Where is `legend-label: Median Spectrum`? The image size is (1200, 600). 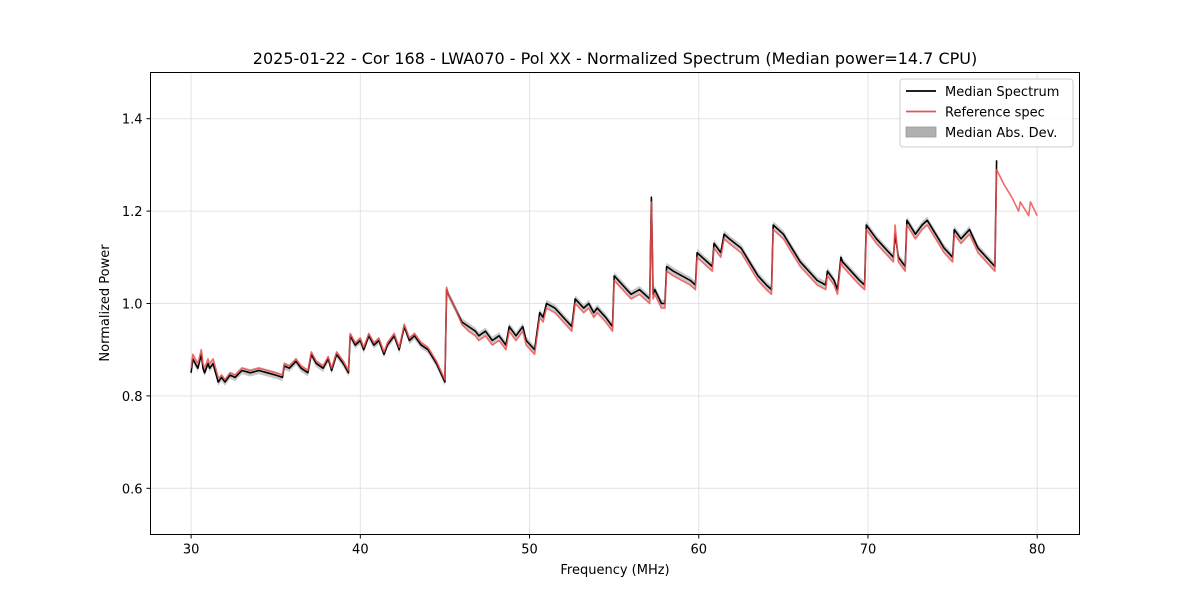 legend-label: Median Spectrum is located at coordinates (1002, 92).